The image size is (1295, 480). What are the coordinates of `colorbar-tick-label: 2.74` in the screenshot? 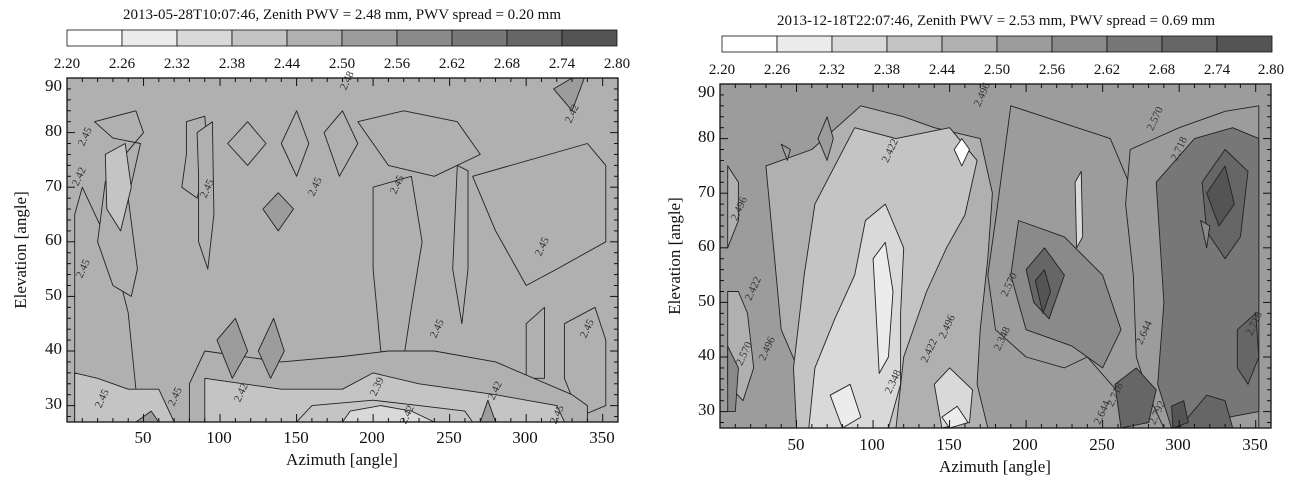 It's located at (1217, 70).